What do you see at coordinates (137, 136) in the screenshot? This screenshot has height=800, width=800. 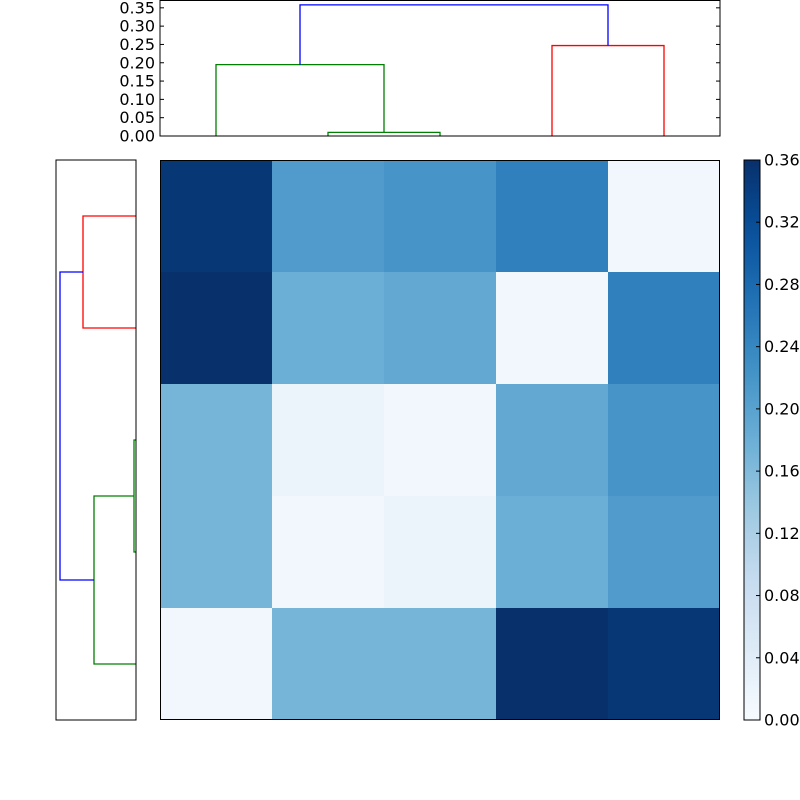 I see `ytick-label: 0.00` at bounding box center [137, 136].